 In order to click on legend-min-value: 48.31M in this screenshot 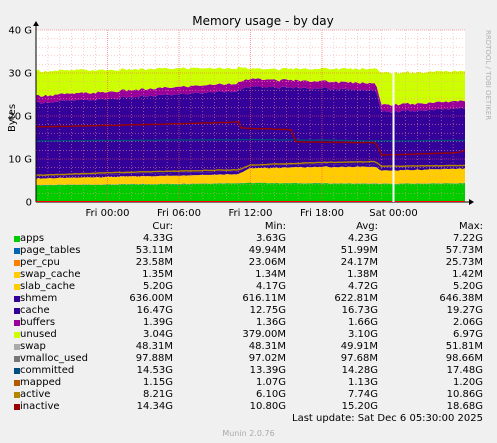, I will do `click(267, 346)`.